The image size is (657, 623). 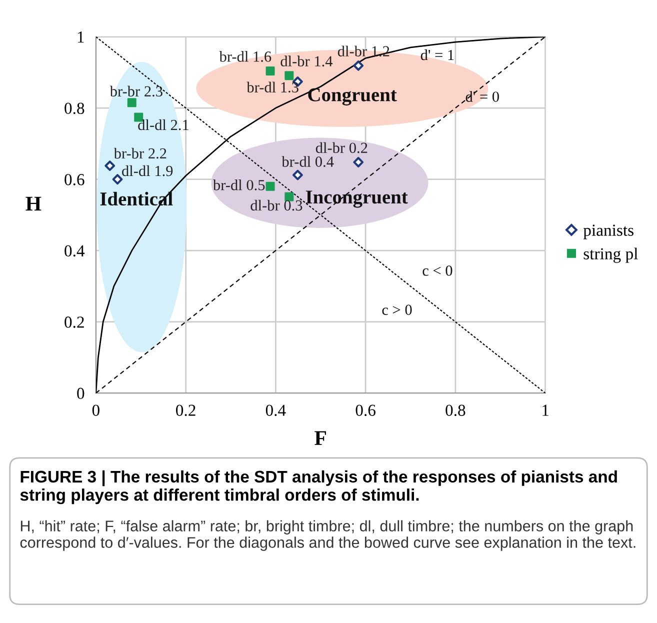 I want to click on y-tick-label: 0.4, so click(x=74, y=251).